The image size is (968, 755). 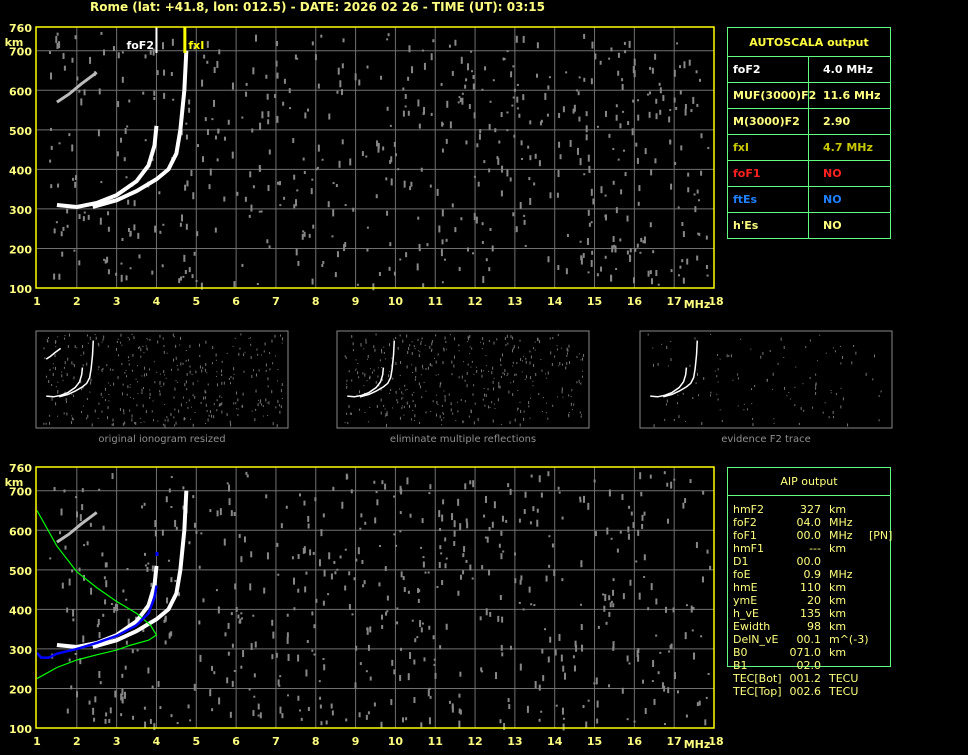 What do you see at coordinates (697, 744) in the screenshot?
I see `x-axis-label: MHz` at bounding box center [697, 744].